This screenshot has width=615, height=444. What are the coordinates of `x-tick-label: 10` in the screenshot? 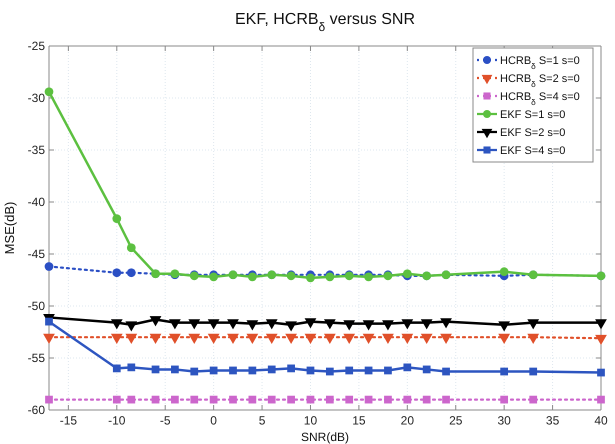 It's located at (311, 421).